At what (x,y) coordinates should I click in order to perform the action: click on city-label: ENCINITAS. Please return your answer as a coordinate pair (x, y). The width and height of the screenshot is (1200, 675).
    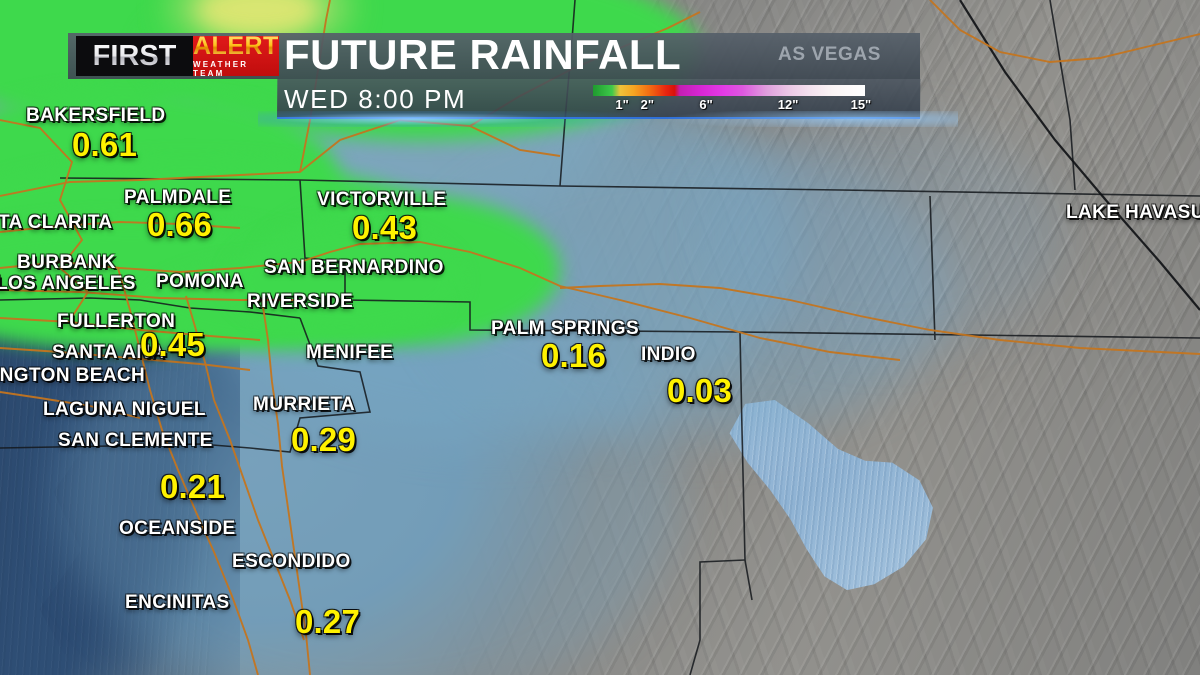
    Looking at the image, I should click on (177, 602).